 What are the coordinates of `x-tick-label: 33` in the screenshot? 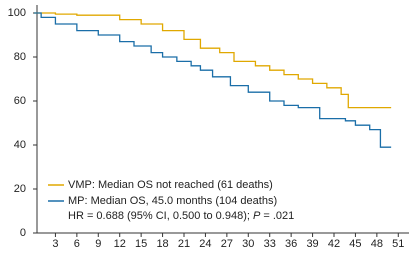 It's located at (270, 244).